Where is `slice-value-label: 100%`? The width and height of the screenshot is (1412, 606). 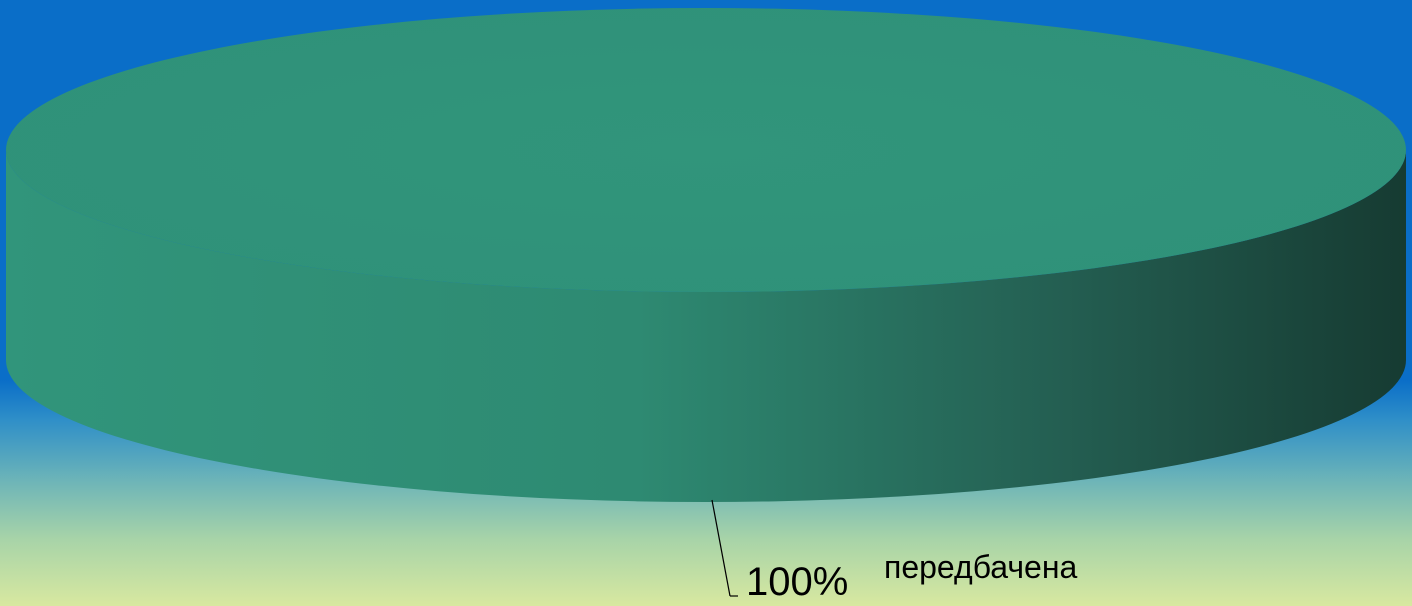
slice-value-label: 100% is located at coordinates (797, 582).